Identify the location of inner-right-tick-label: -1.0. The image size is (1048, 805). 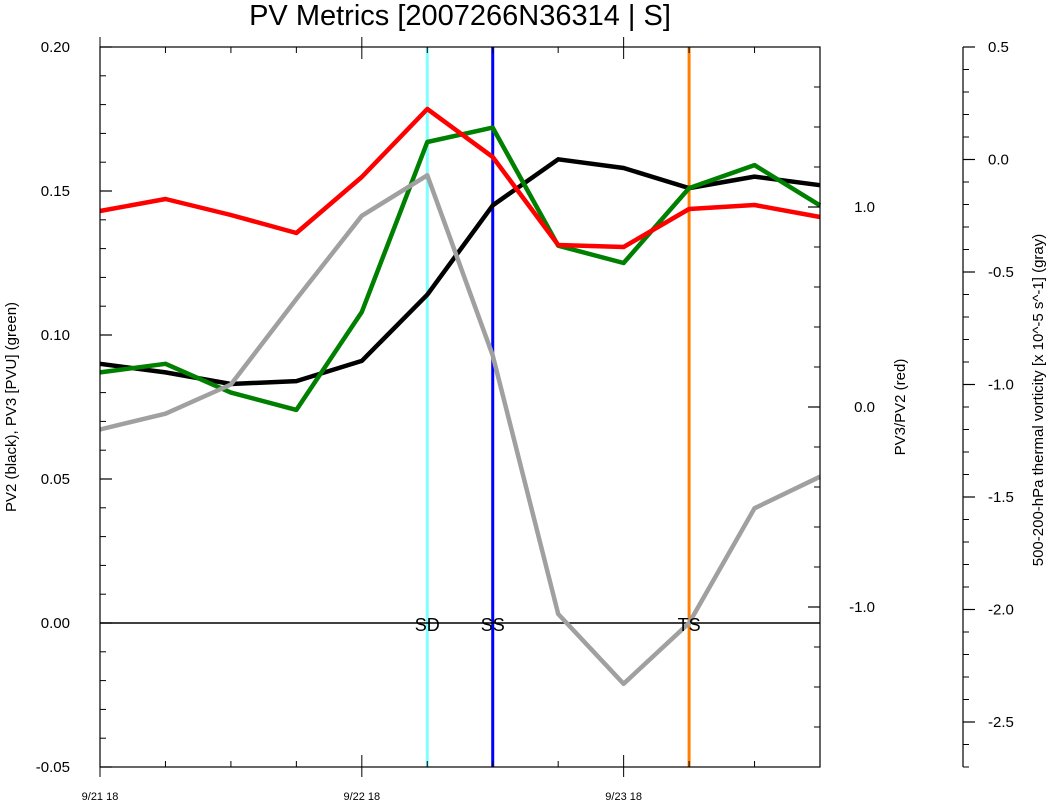
(862, 607).